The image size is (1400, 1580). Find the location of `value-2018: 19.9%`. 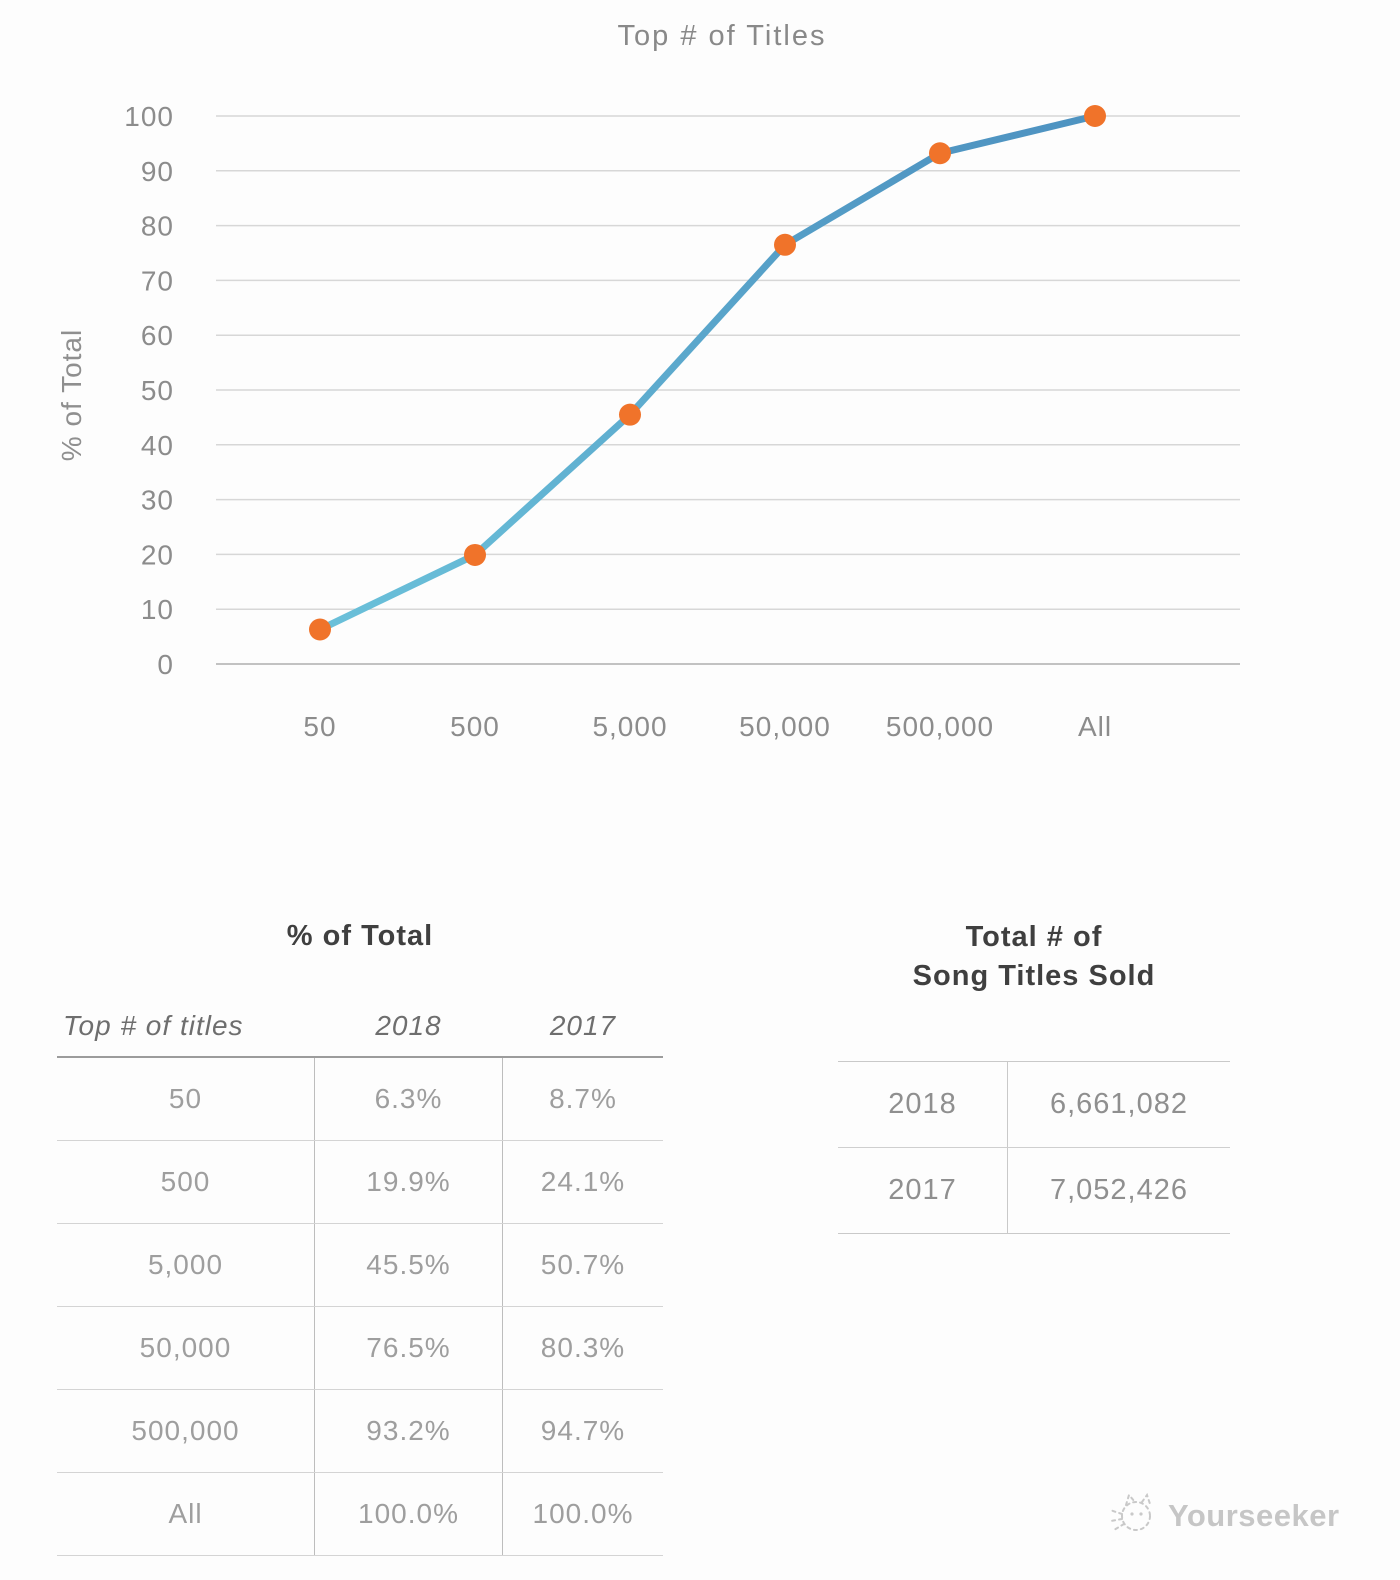

value-2018: 19.9% is located at coordinates (408, 1182).